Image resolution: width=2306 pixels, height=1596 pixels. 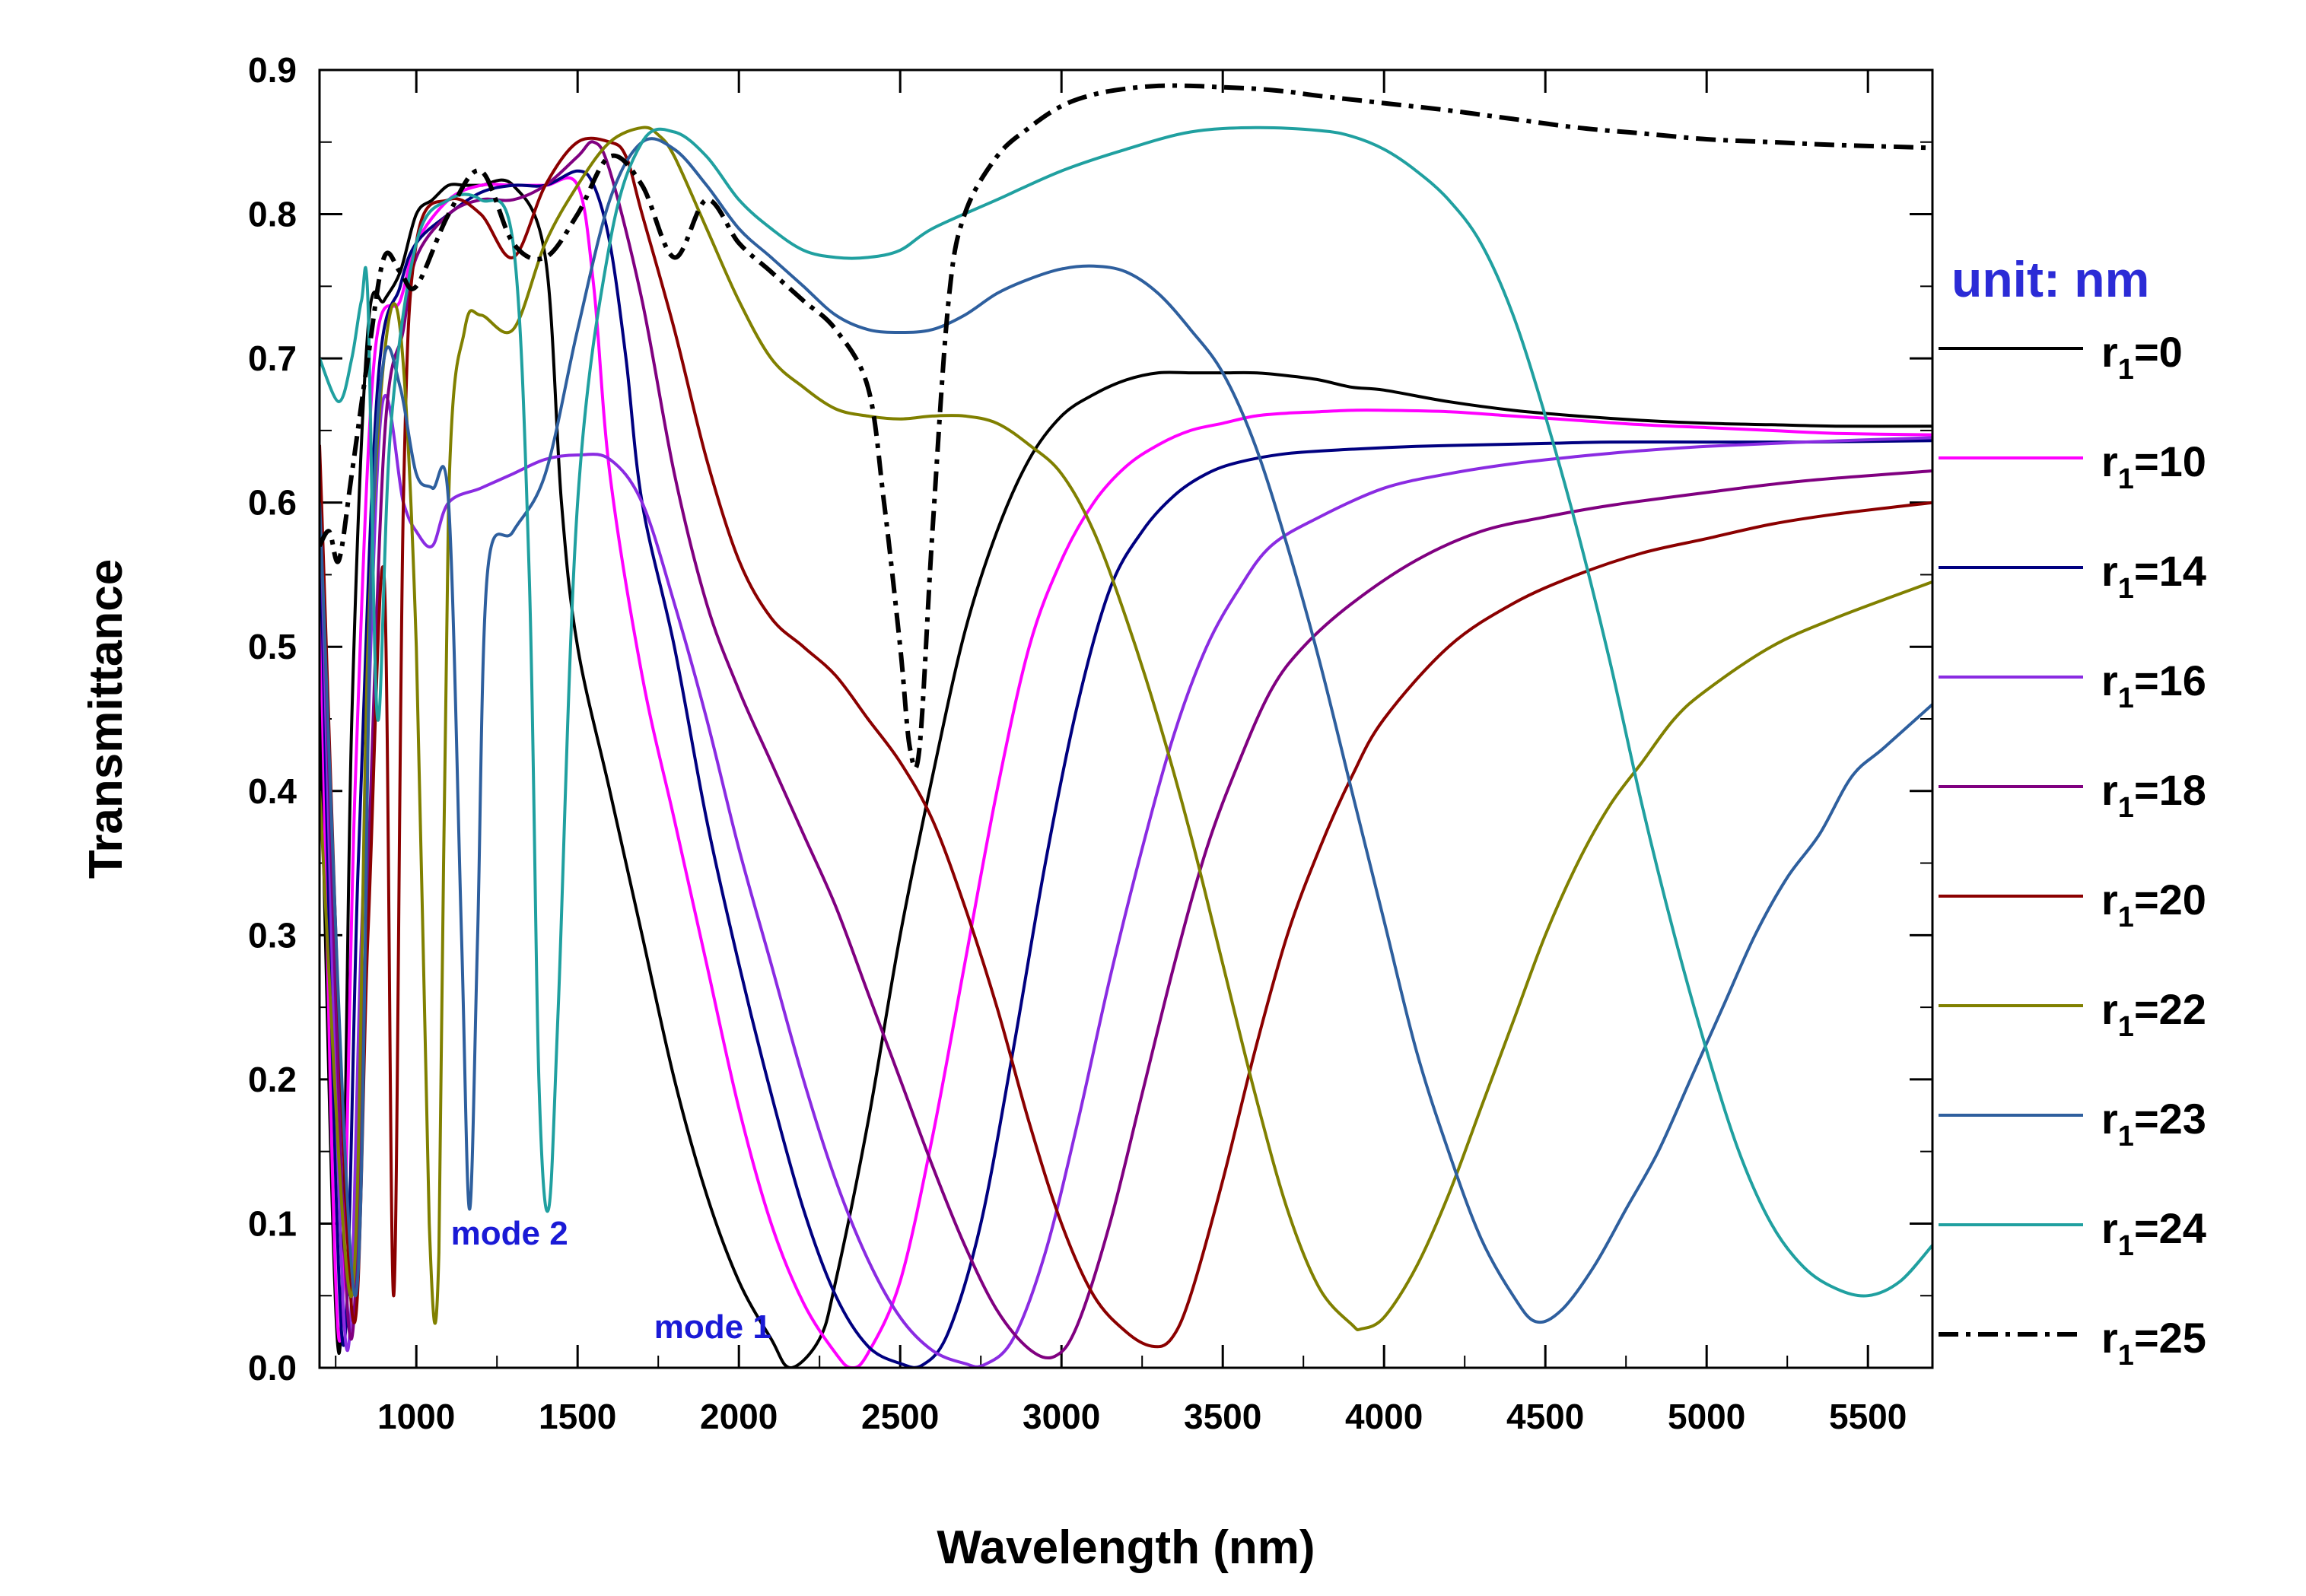 I want to click on x-tick-label: 1500, so click(x=577, y=1416).